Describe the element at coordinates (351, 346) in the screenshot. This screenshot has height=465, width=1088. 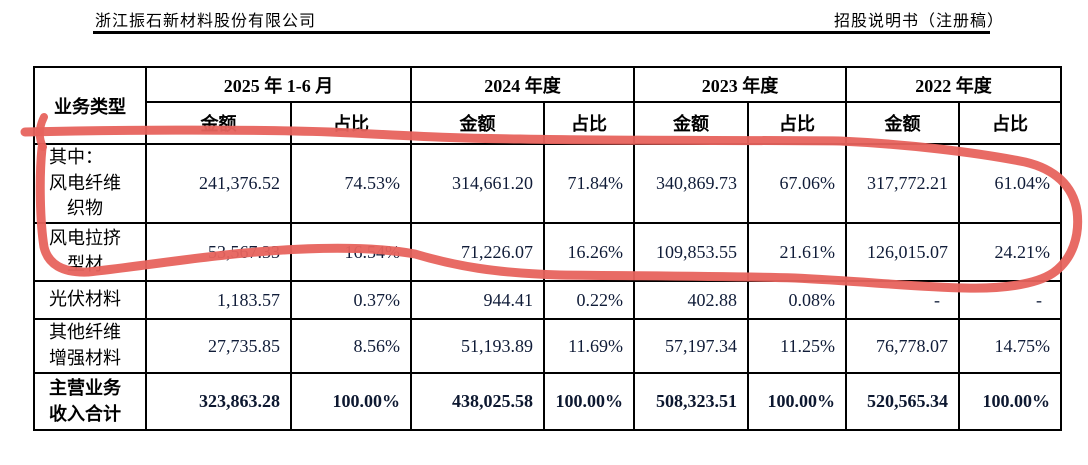
I see `cell-value: 8.56%` at that location.